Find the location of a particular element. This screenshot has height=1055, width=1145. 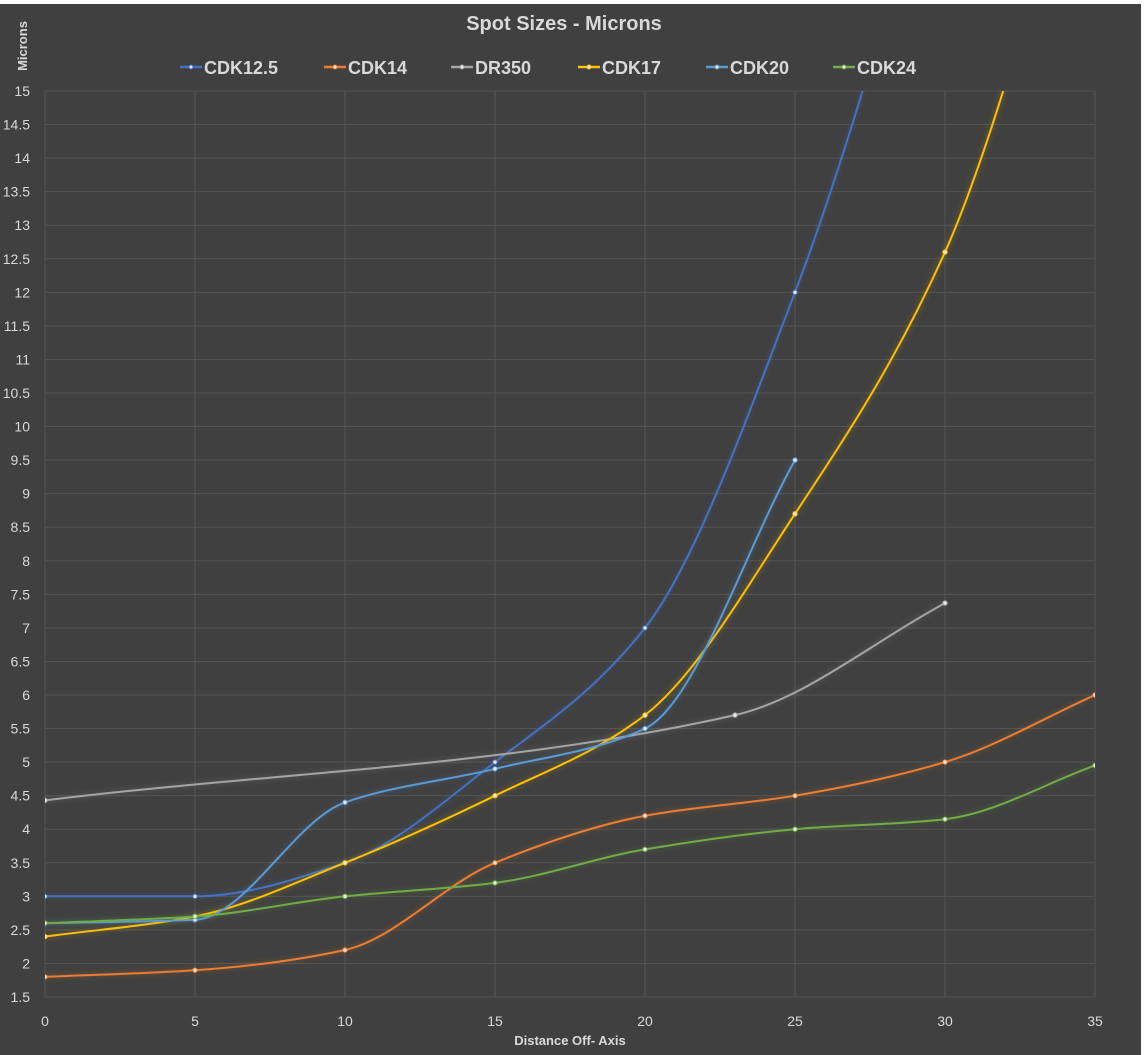

y-tick-label: 13 is located at coordinates (22, 225).